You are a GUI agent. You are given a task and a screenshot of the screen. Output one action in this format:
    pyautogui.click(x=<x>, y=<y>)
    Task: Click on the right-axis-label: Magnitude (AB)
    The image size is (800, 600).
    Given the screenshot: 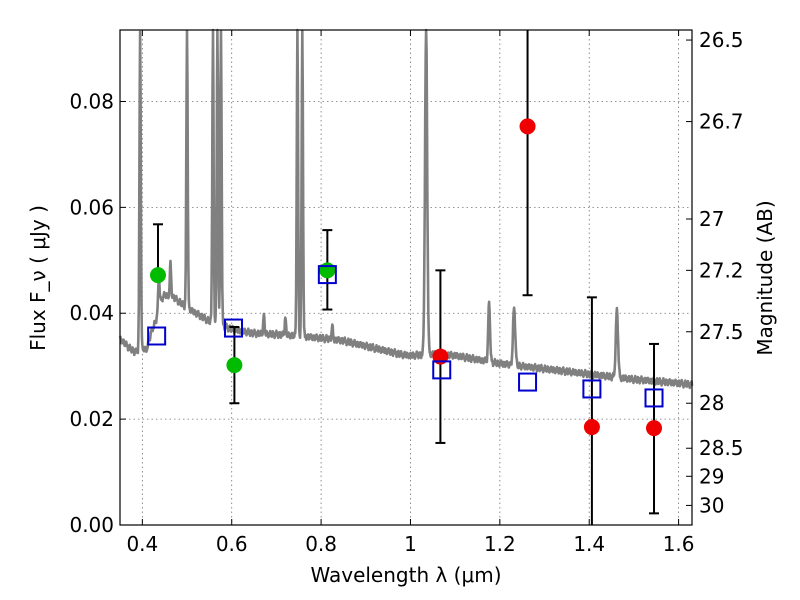 What is the action you would take?
    pyautogui.click(x=765, y=277)
    